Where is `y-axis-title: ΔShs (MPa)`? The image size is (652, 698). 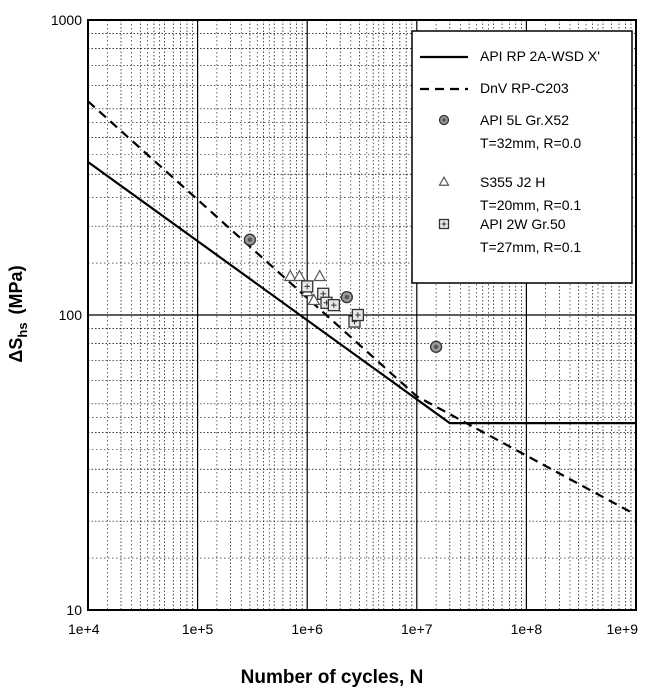
y-axis-title: ΔShs (MPa) is located at coordinates (18, 313).